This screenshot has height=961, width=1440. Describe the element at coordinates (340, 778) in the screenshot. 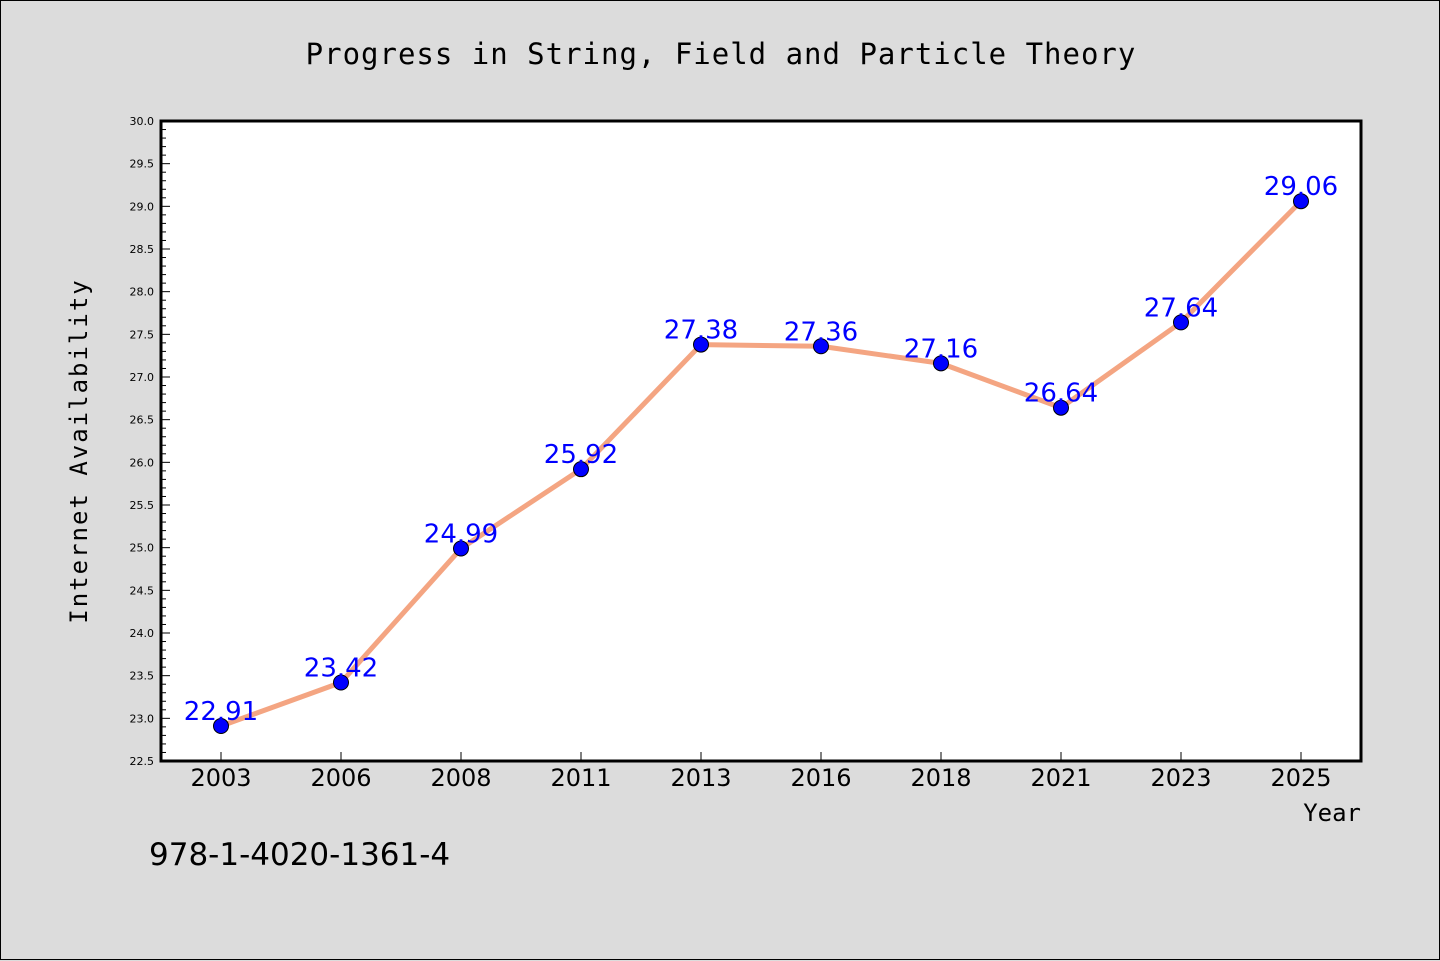

I see `x-tick-label: 2006` at that location.